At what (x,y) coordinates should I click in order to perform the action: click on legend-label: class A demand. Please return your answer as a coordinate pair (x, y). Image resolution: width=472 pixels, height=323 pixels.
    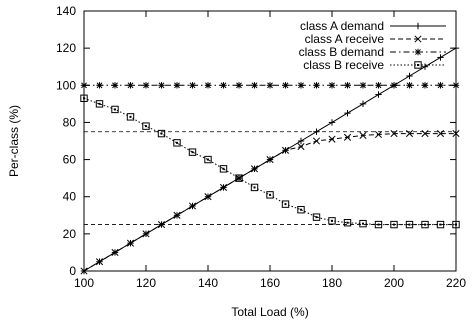
    Looking at the image, I should click on (342, 26).